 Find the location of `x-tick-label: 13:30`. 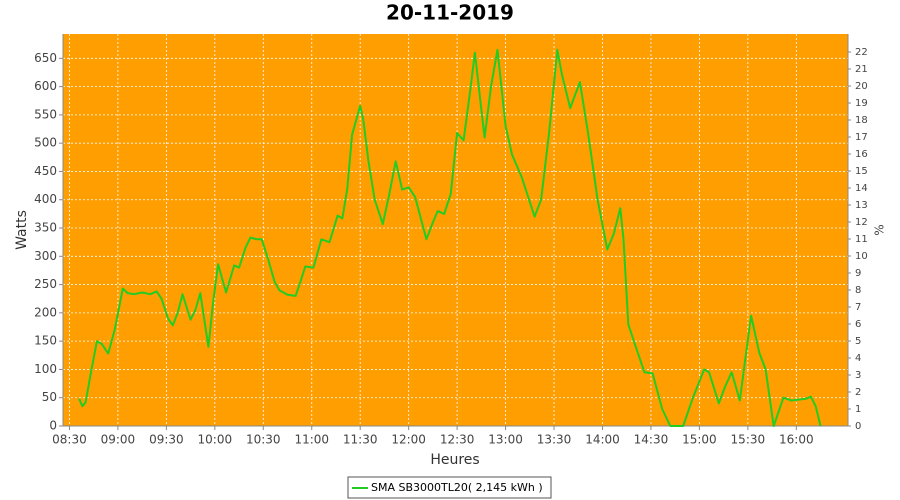

x-tick-label: 13:30 is located at coordinates (554, 440).